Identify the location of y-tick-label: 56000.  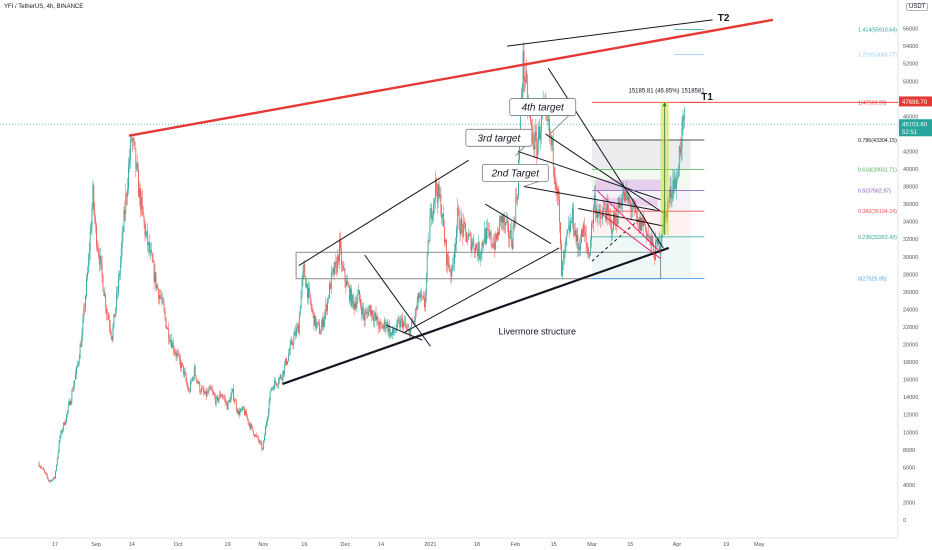
(910, 30).